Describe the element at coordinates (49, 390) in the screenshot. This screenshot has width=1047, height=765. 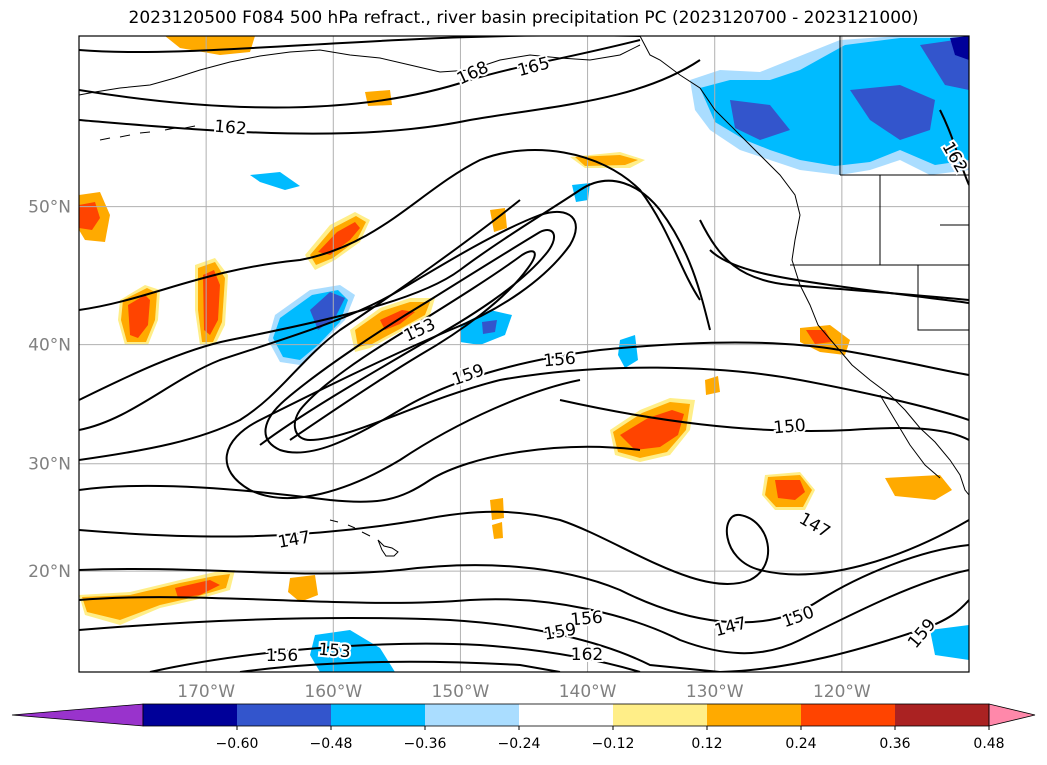
I see `latitude-labels: 20°N 30°N 40°N 50°N` at that location.